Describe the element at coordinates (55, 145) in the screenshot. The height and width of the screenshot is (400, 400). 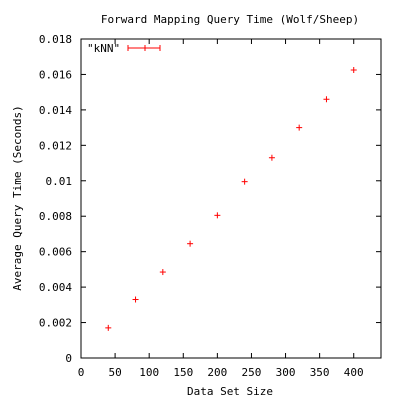
I see `y-tick-label: 0.012` at that location.